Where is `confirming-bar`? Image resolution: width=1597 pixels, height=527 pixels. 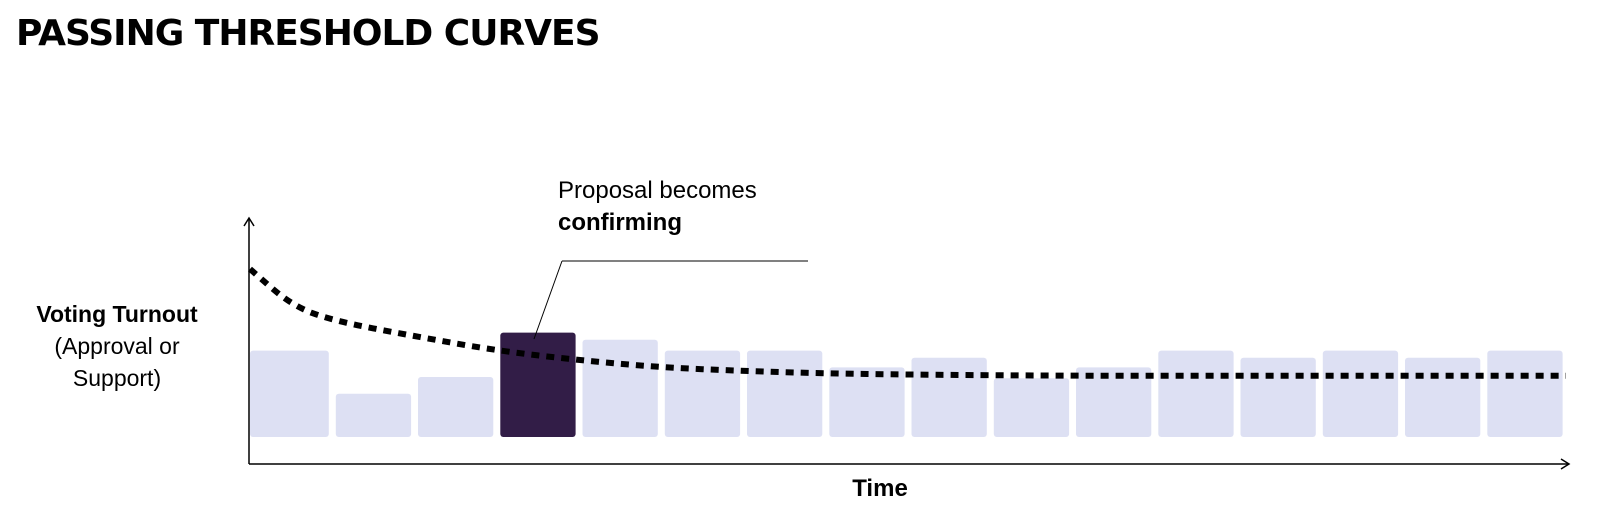 confirming-bar is located at coordinates (537, 385).